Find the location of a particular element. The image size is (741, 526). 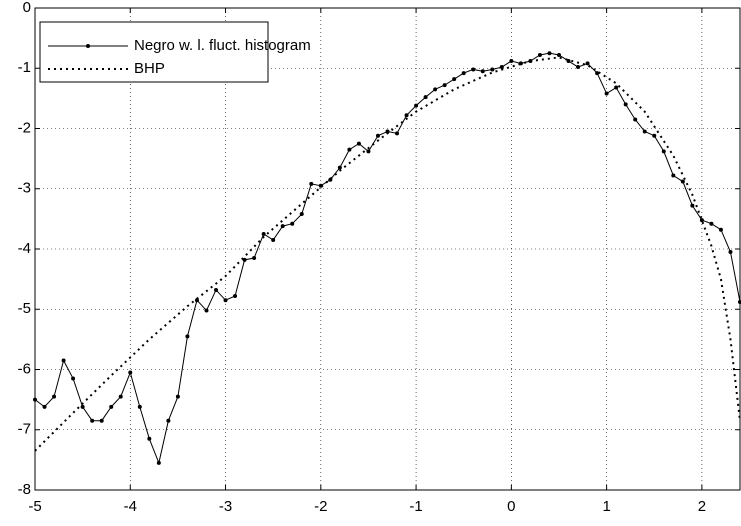

y-tick-label: -6 is located at coordinates (24, 368).